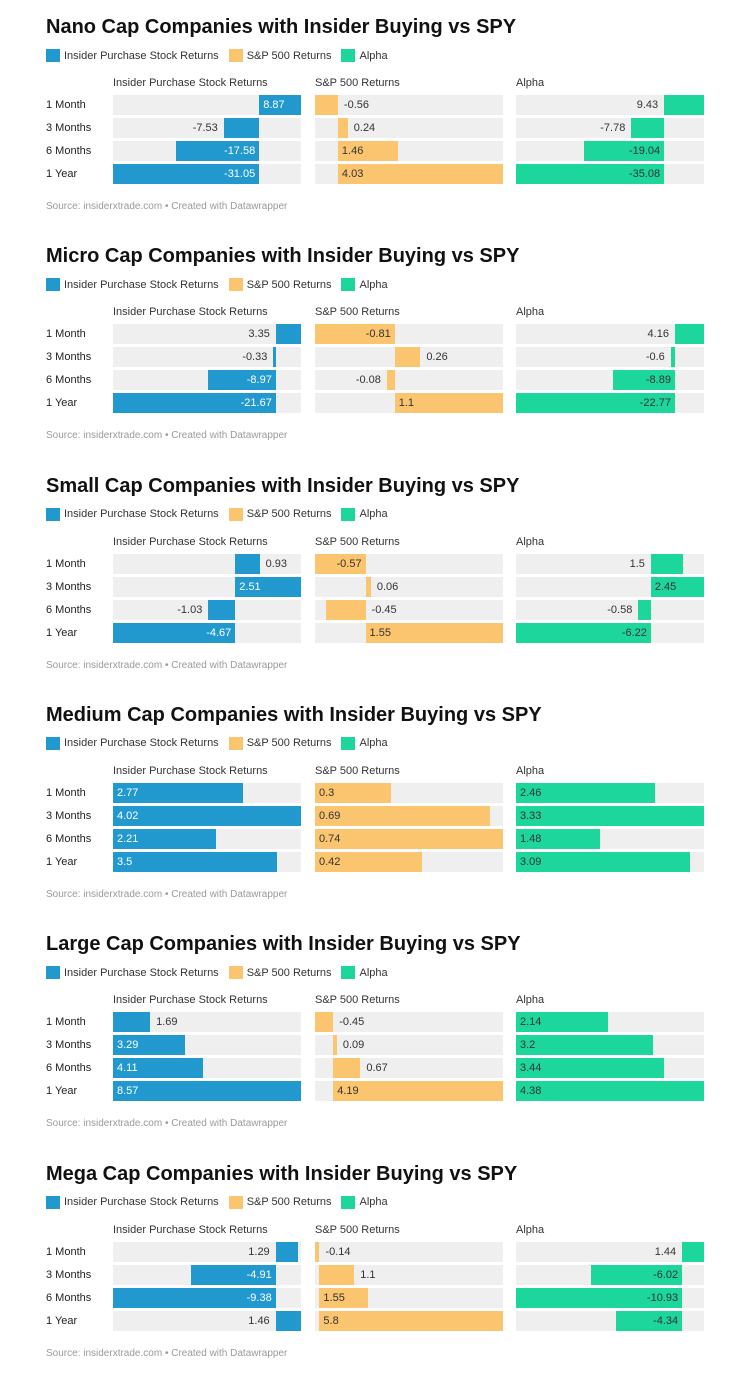 The width and height of the screenshot is (734, 1376). Describe the element at coordinates (207, 586) in the screenshot. I see `bar-track: 2.51` at that location.